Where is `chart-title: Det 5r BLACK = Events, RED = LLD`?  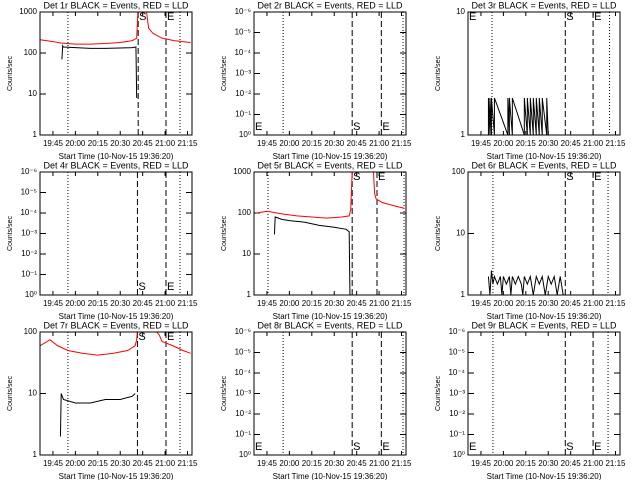 chart-title: Det 5r BLACK = Events, RED = LLD is located at coordinates (330, 165).